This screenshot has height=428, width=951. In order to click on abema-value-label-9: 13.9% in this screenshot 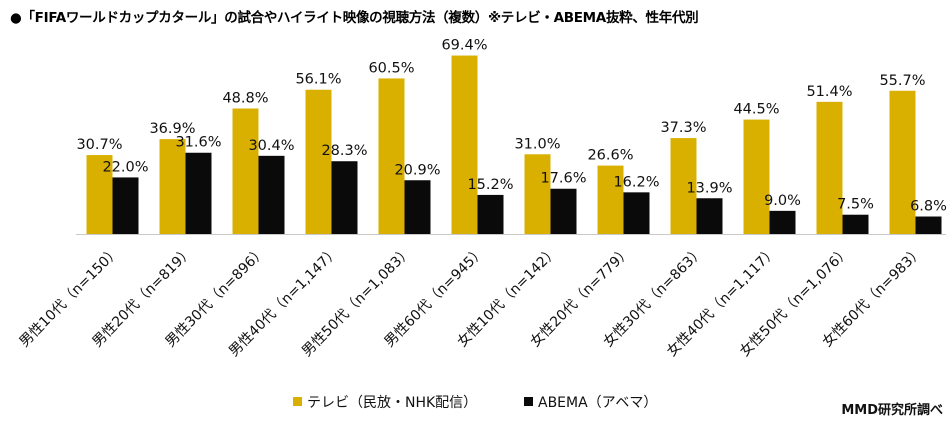, I will do `click(709, 188)`.